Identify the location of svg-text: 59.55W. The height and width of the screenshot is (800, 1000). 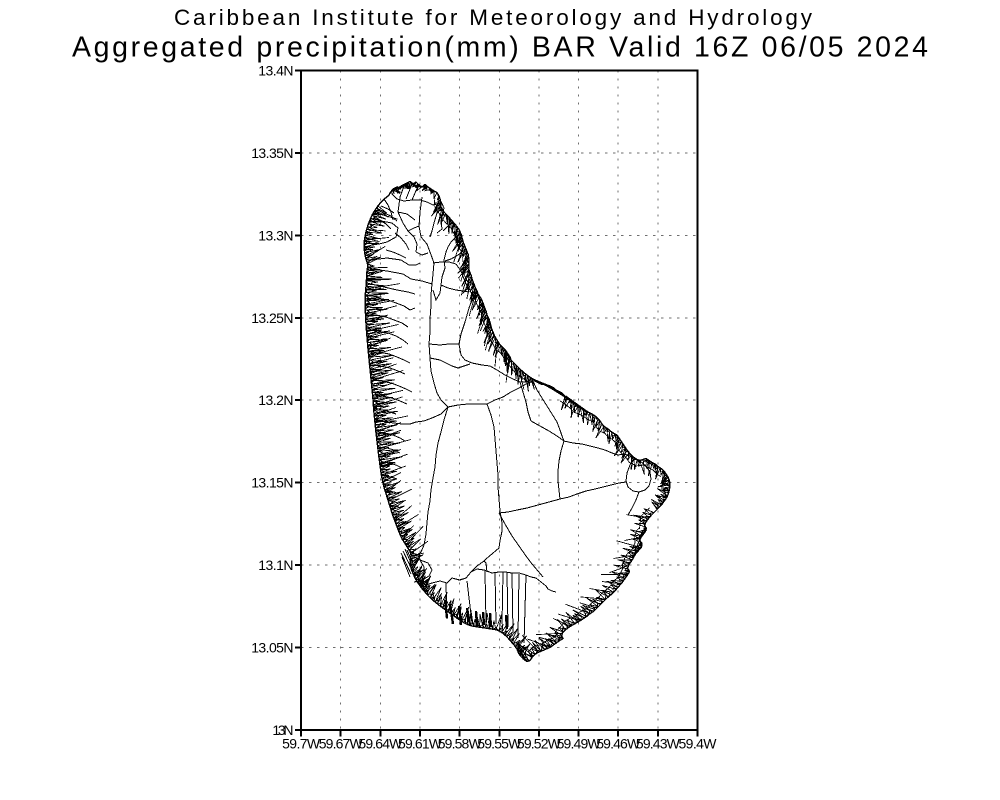
(499, 744).